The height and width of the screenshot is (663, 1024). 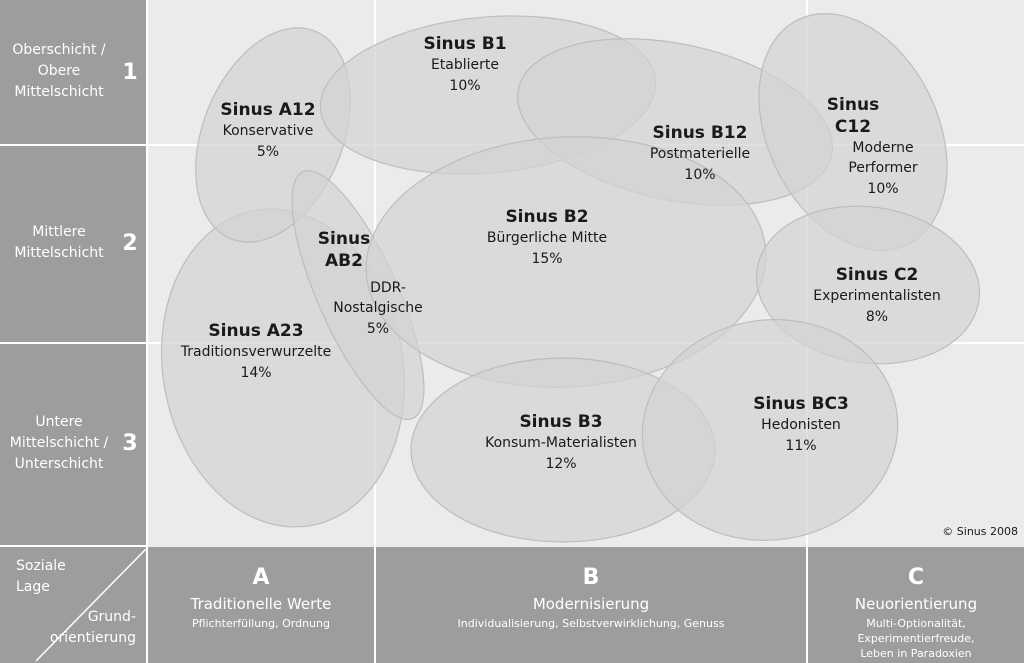 What do you see at coordinates (73, 244) in the screenshot?
I see `row-label-2: Mittlere Mittelschicht 2` at bounding box center [73, 244].